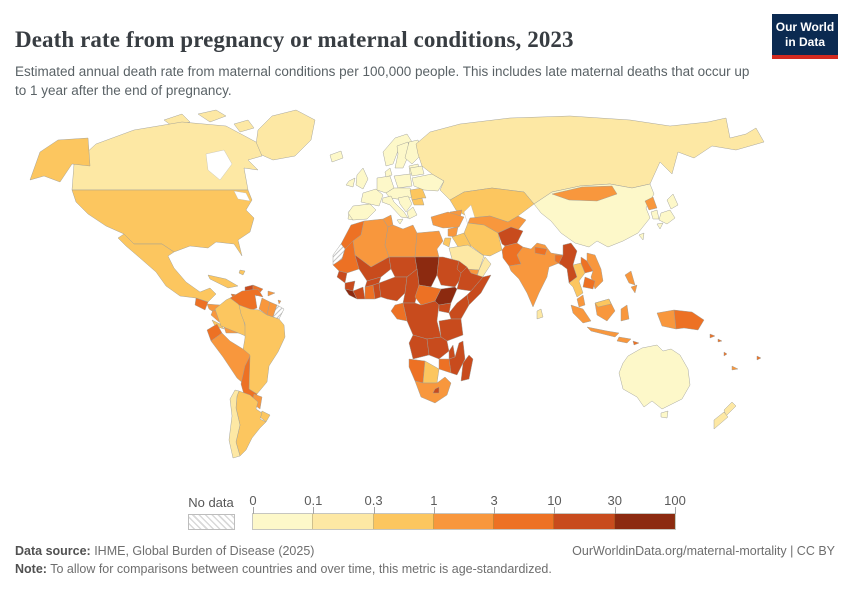 Image resolution: width=850 pixels, height=600 pixels. I want to click on country-turkey, so click(447, 220).